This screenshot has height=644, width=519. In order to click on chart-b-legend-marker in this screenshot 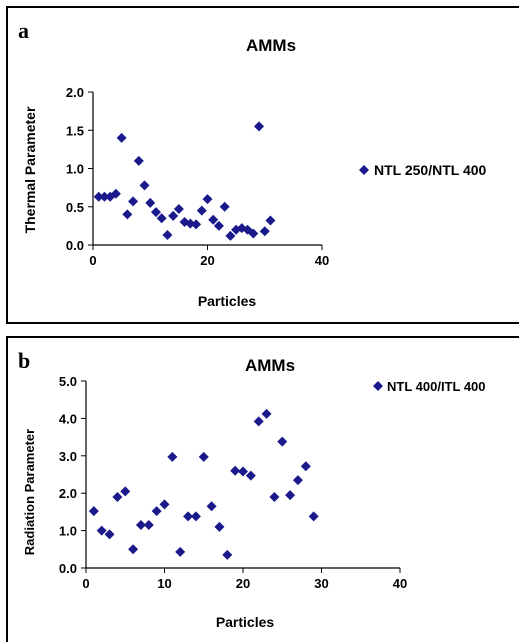, I will do `click(378, 386)`.